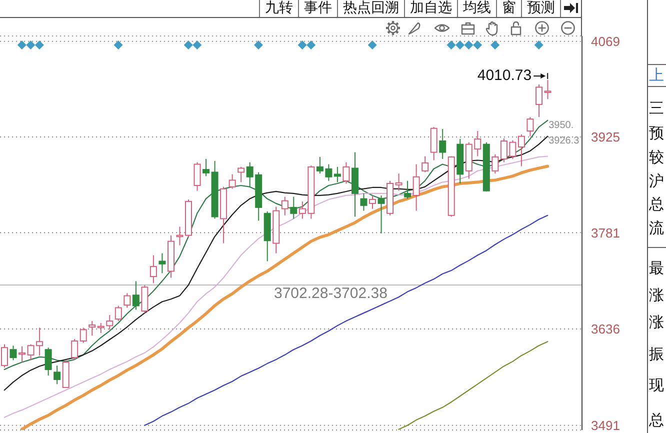 The image size is (666, 433). What do you see at coordinates (656, 75) in the screenshot?
I see `text: 上` at bounding box center [656, 75].